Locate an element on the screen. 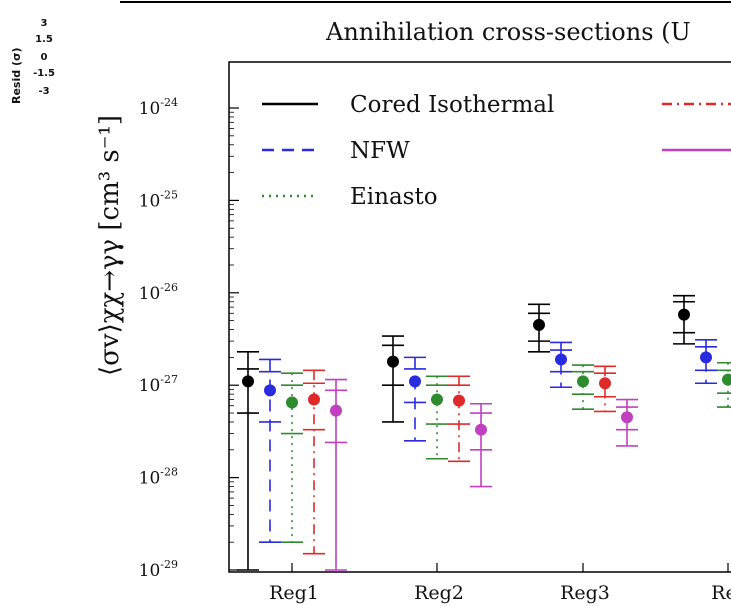  x-ticks: Reg1 Reg2 Reg3 Reg is located at coordinates (500, 583).